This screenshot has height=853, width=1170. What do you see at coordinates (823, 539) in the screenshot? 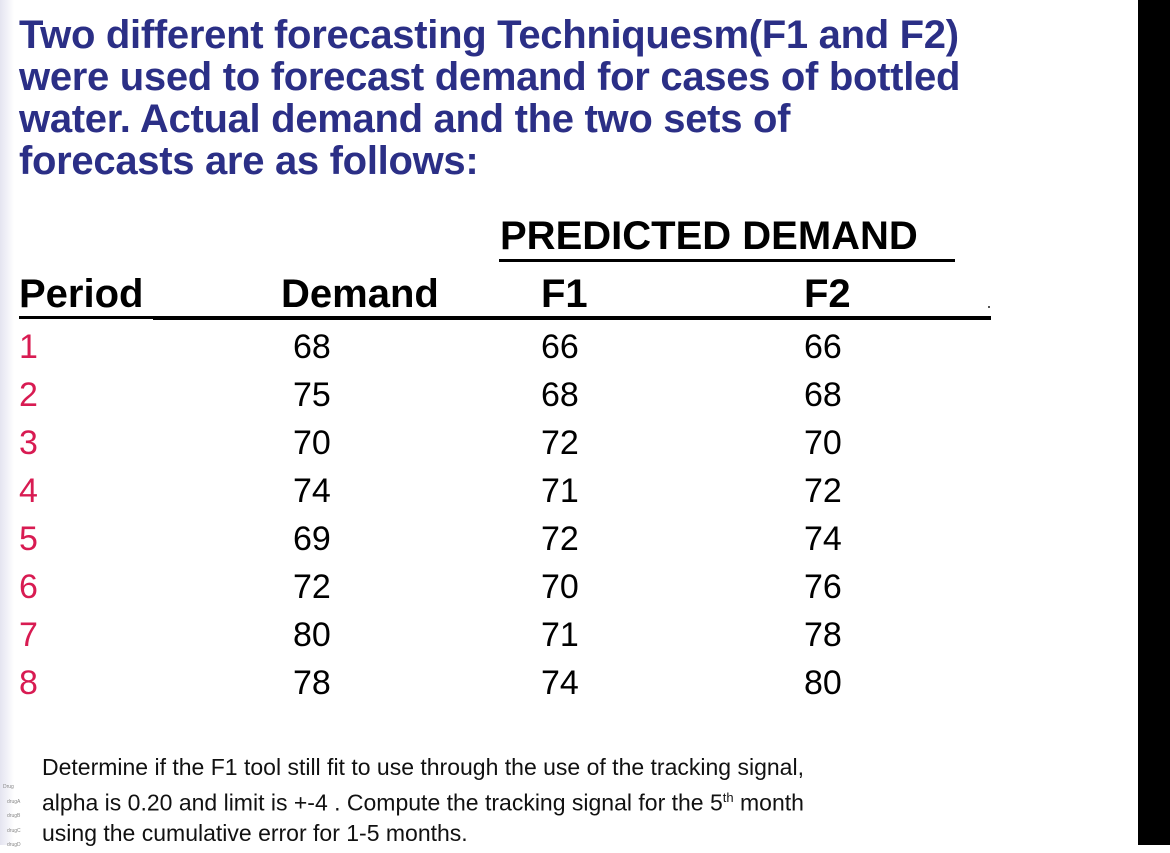
I see `f2-cell: 74` at bounding box center [823, 539].